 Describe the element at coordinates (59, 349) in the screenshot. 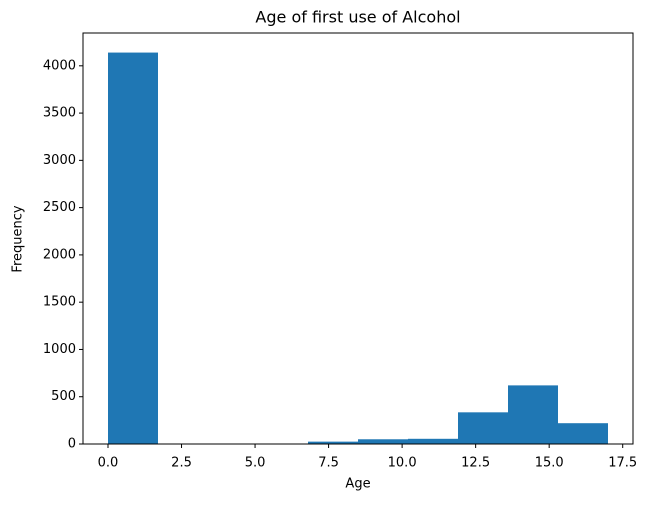

I see `y-tick-label: 1000` at that location.